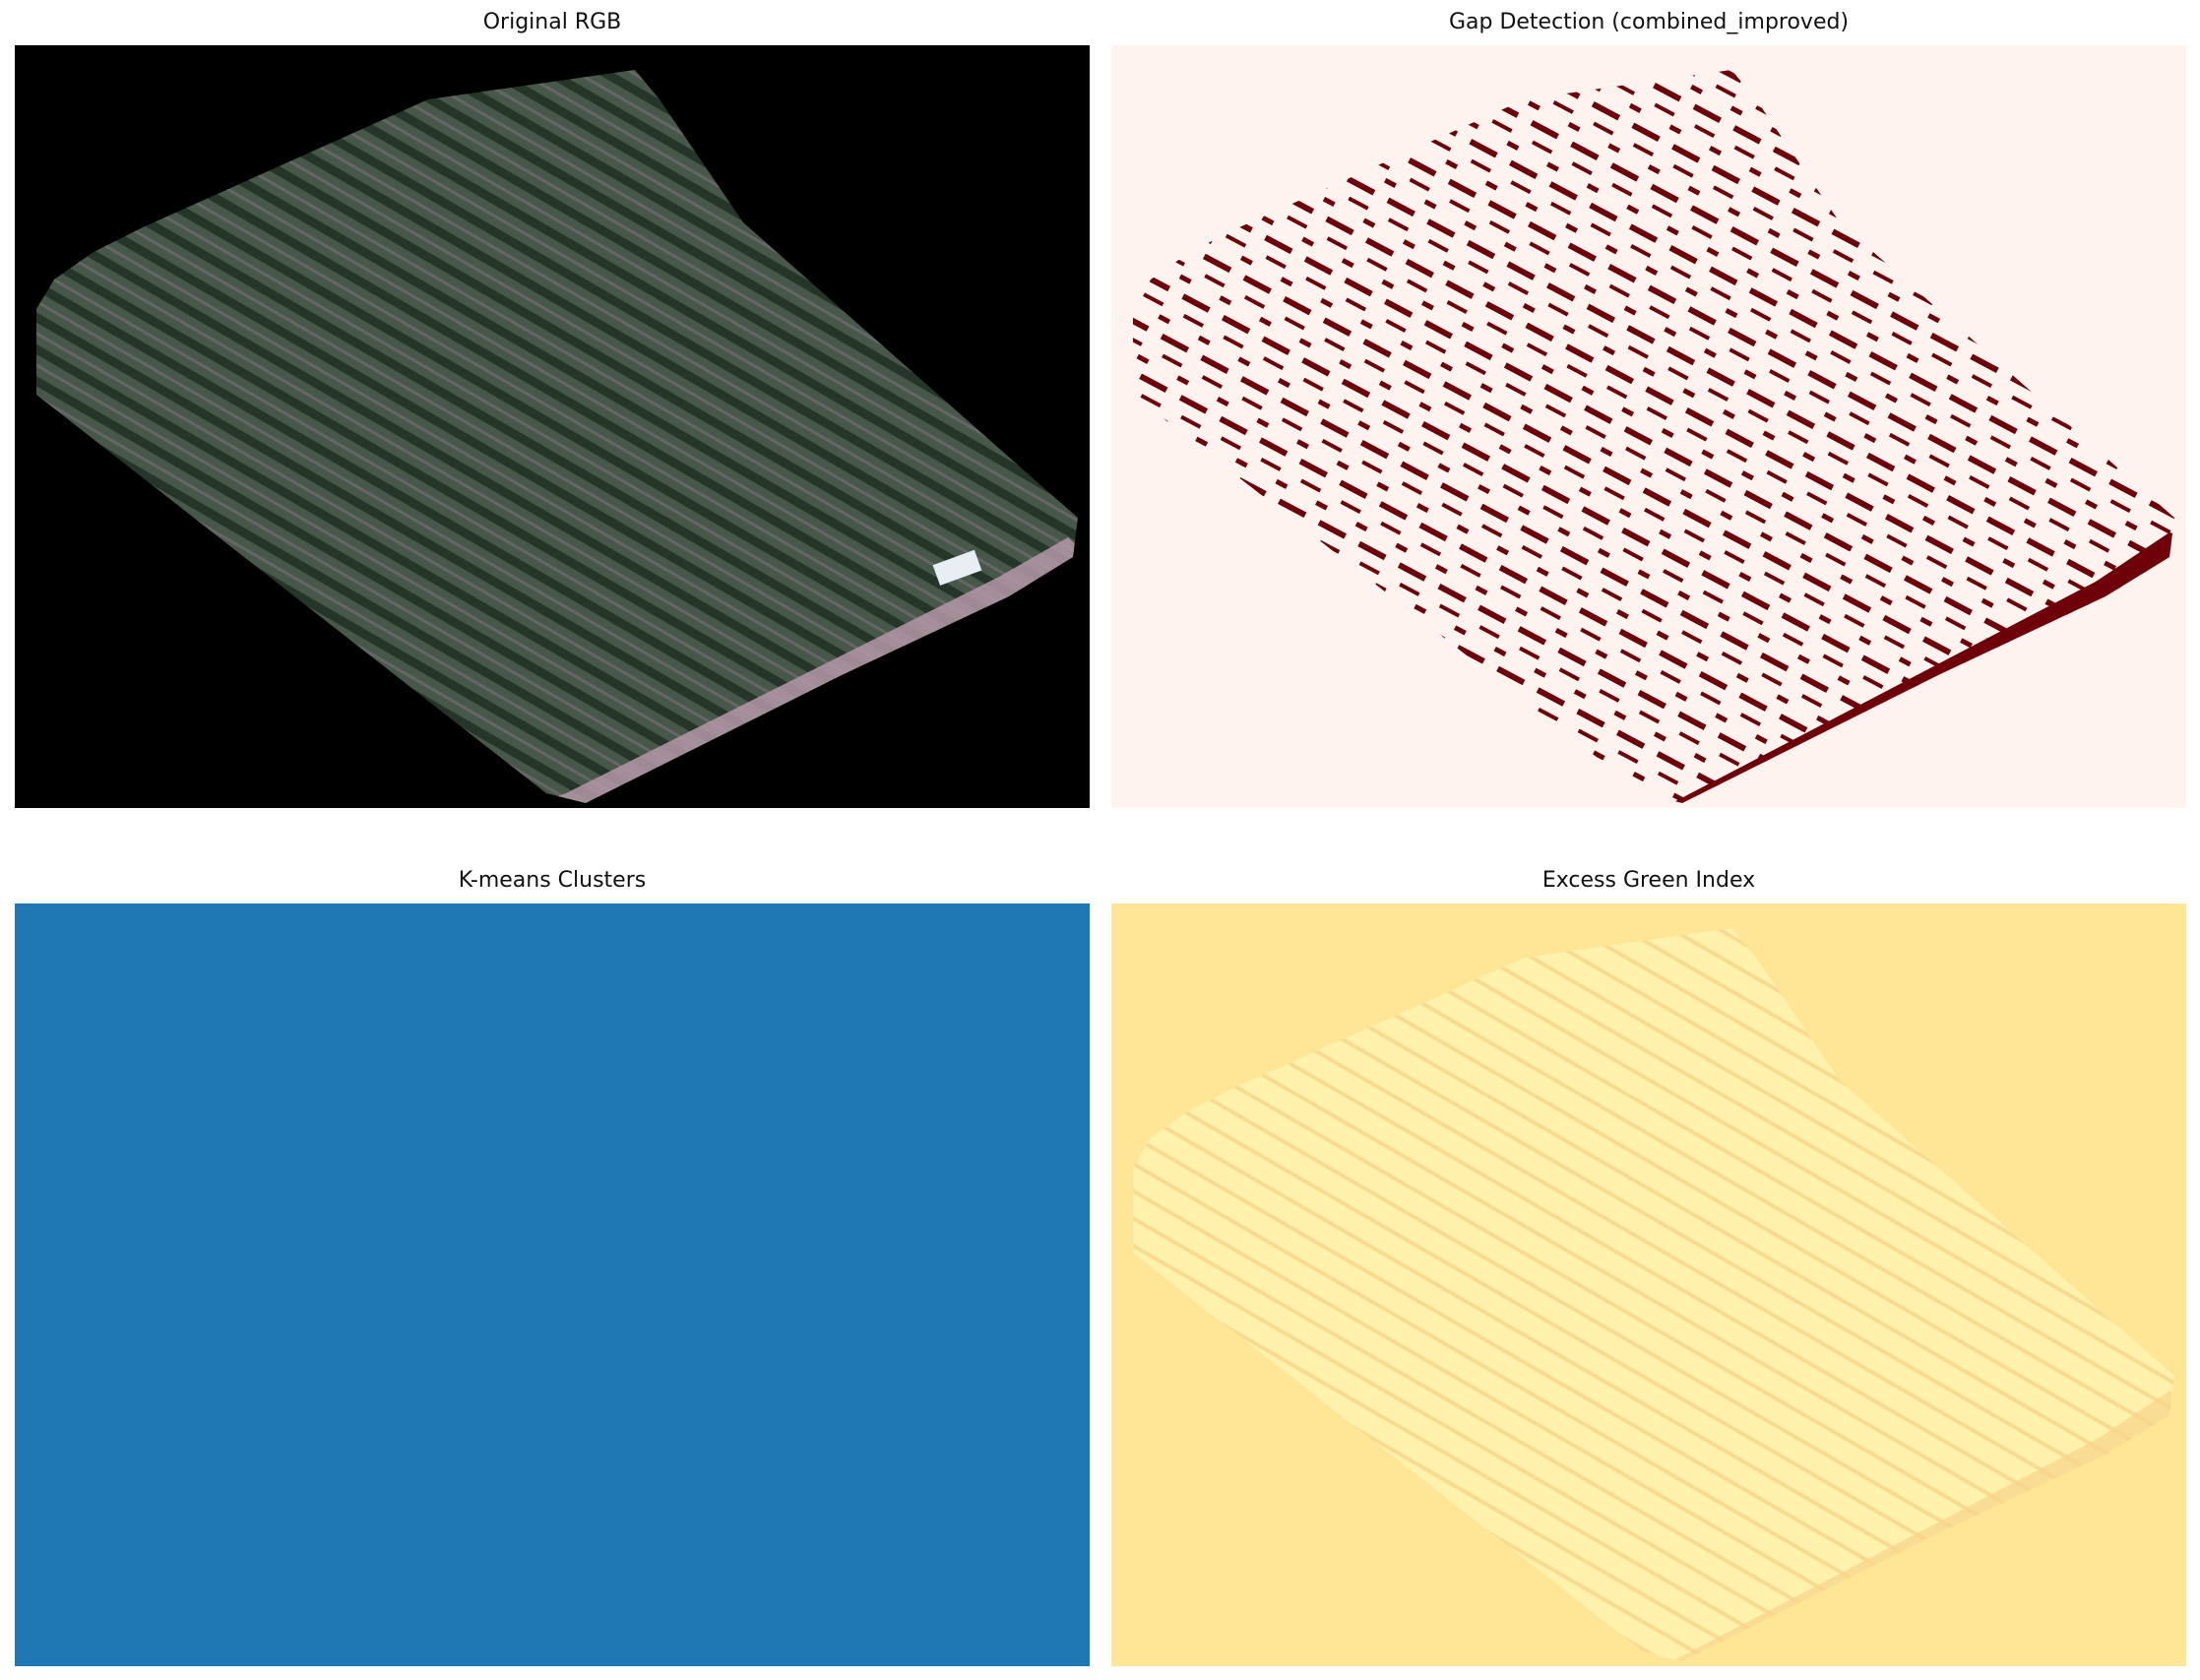 The width and height of the screenshot is (2200, 1680). I want to click on excess-green-title: Excess Green Index, so click(1648, 880).